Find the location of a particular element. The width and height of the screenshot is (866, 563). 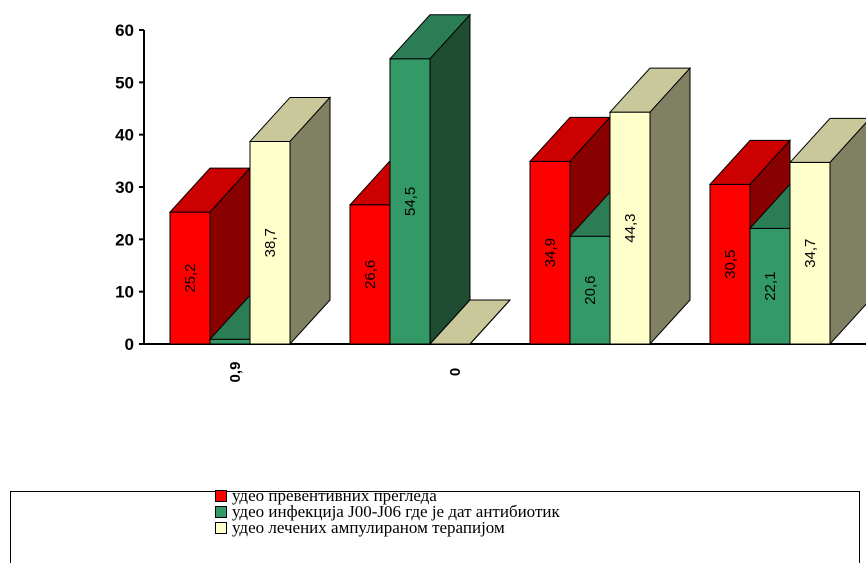

y-tick-label: 50 is located at coordinates (124, 82).